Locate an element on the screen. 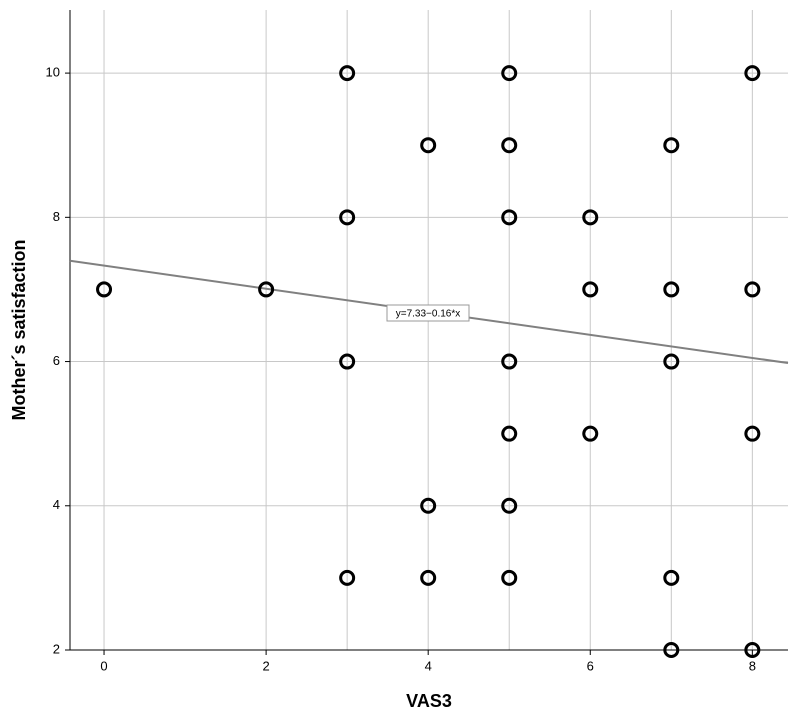 This screenshot has height=716, width=796. fit-label-box is located at coordinates (428, 313).